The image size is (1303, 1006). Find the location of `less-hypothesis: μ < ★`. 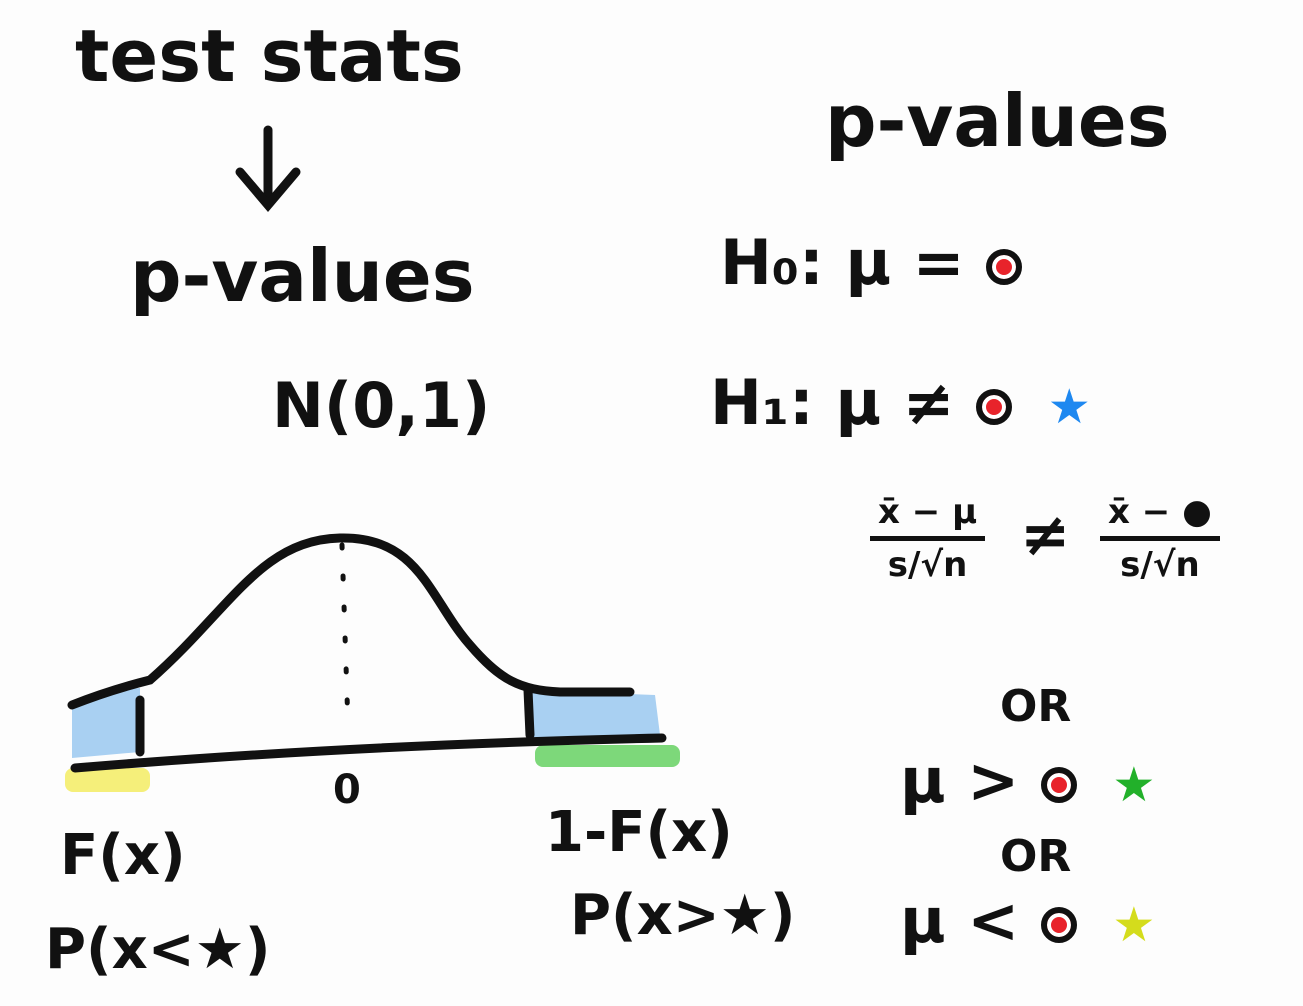

less-hypothesis: μ < ★ is located at coordinates (1027, 921).